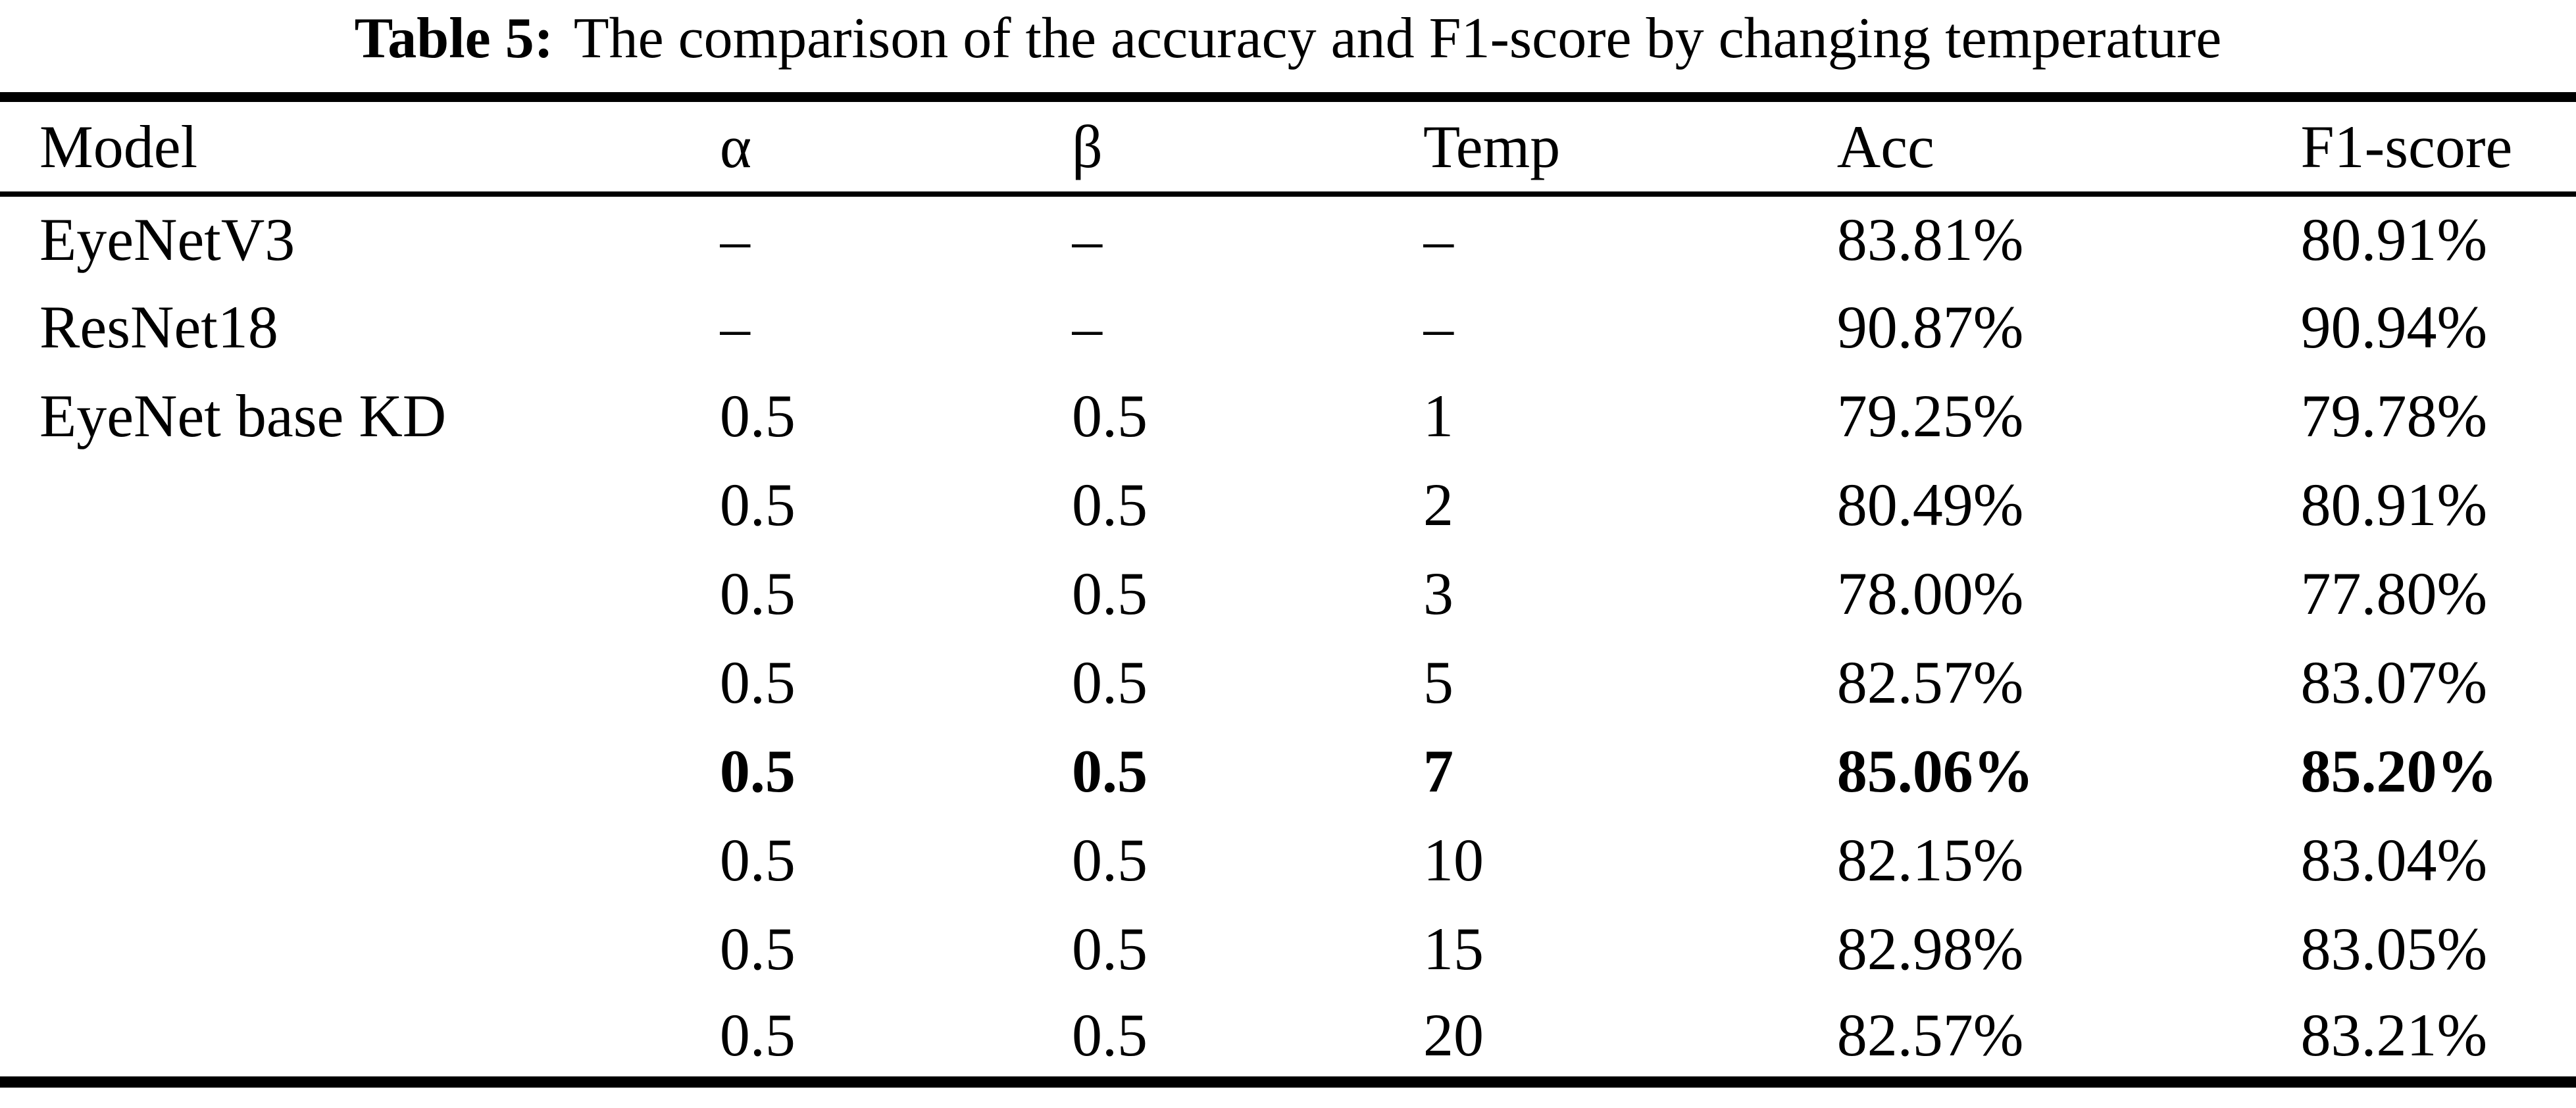 The width and height of the screenshot is (2576, 1108). I want to click on table-cell: 78.00%, so click(1930, 593).